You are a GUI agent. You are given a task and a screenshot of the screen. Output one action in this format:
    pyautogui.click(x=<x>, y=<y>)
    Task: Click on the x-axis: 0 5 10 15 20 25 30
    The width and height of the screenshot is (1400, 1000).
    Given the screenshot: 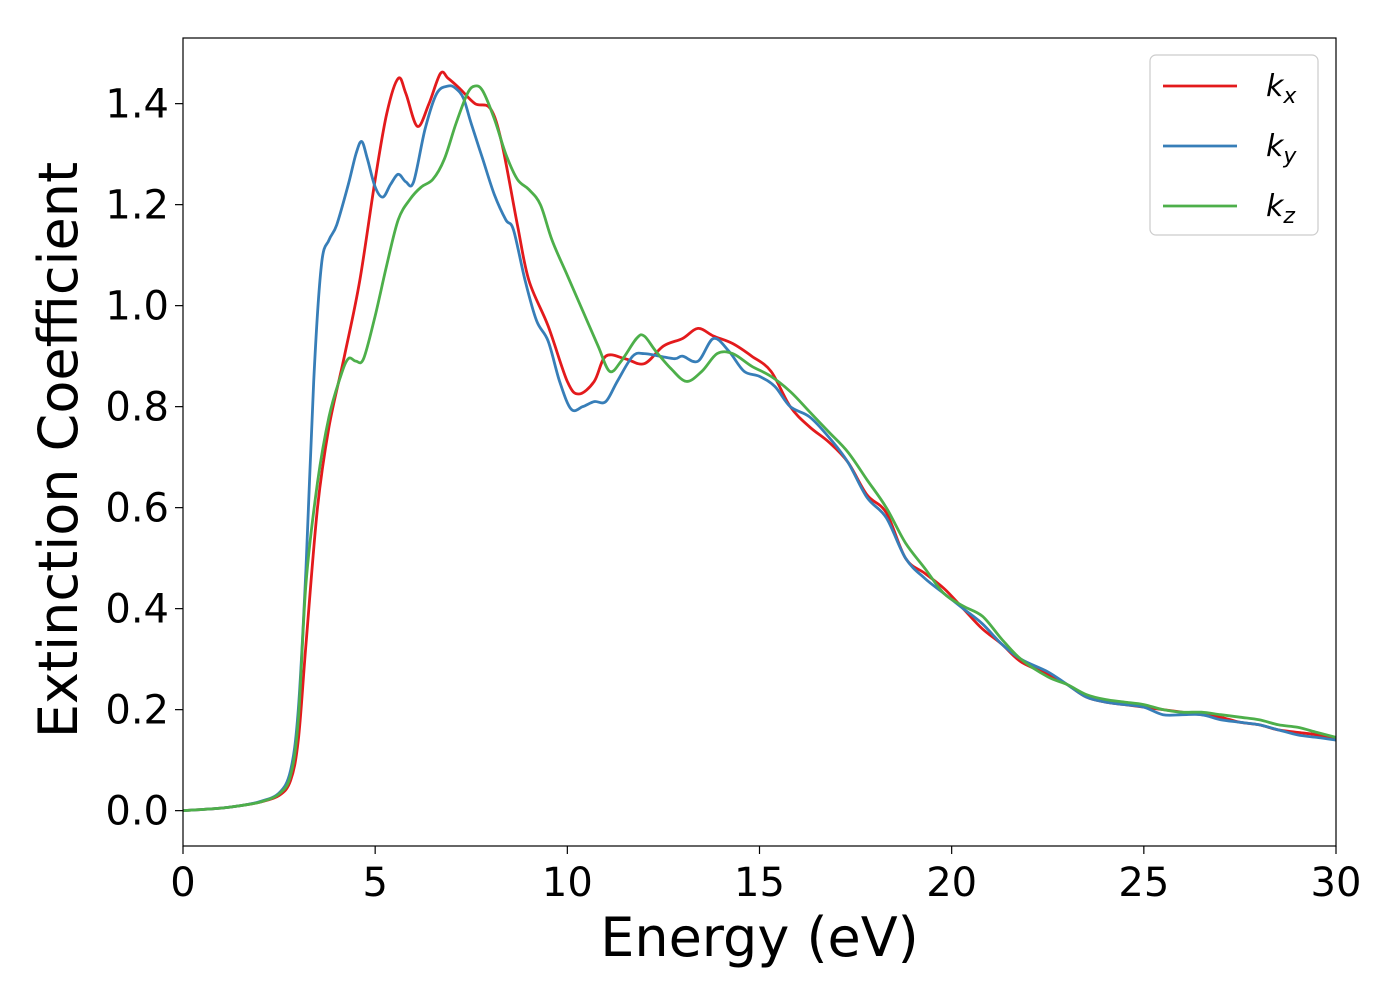 What is the action you would take?
    pyautogui.click(x=765, y=876)
    